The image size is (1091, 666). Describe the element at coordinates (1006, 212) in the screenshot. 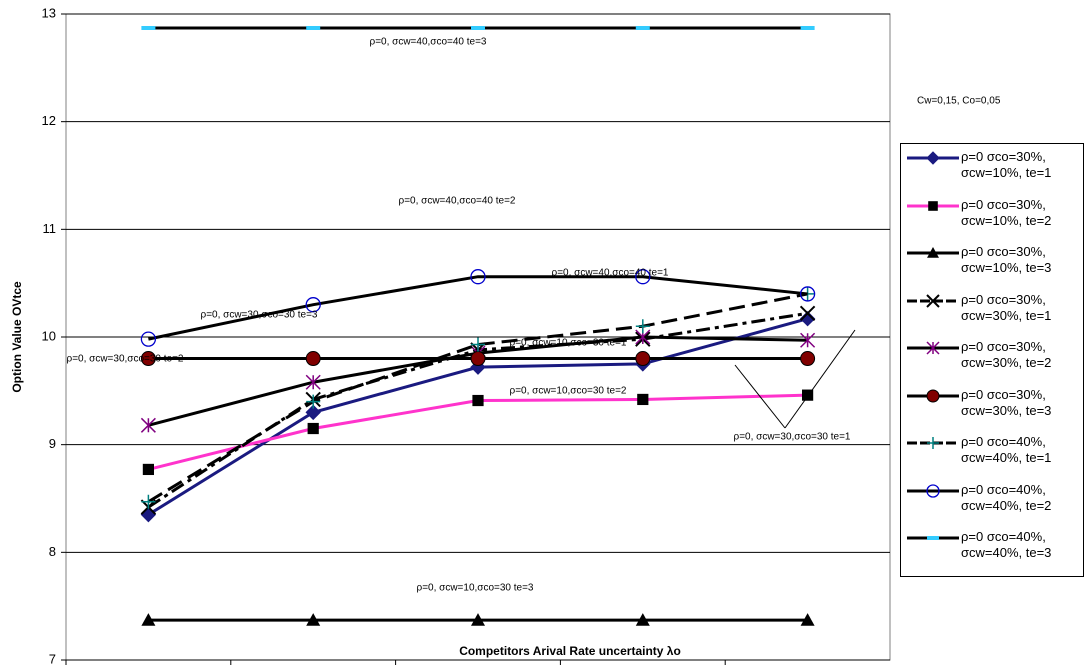

I see `legend-label: ρ=0 σco=30%, σcw=10%, te=2` at that location.